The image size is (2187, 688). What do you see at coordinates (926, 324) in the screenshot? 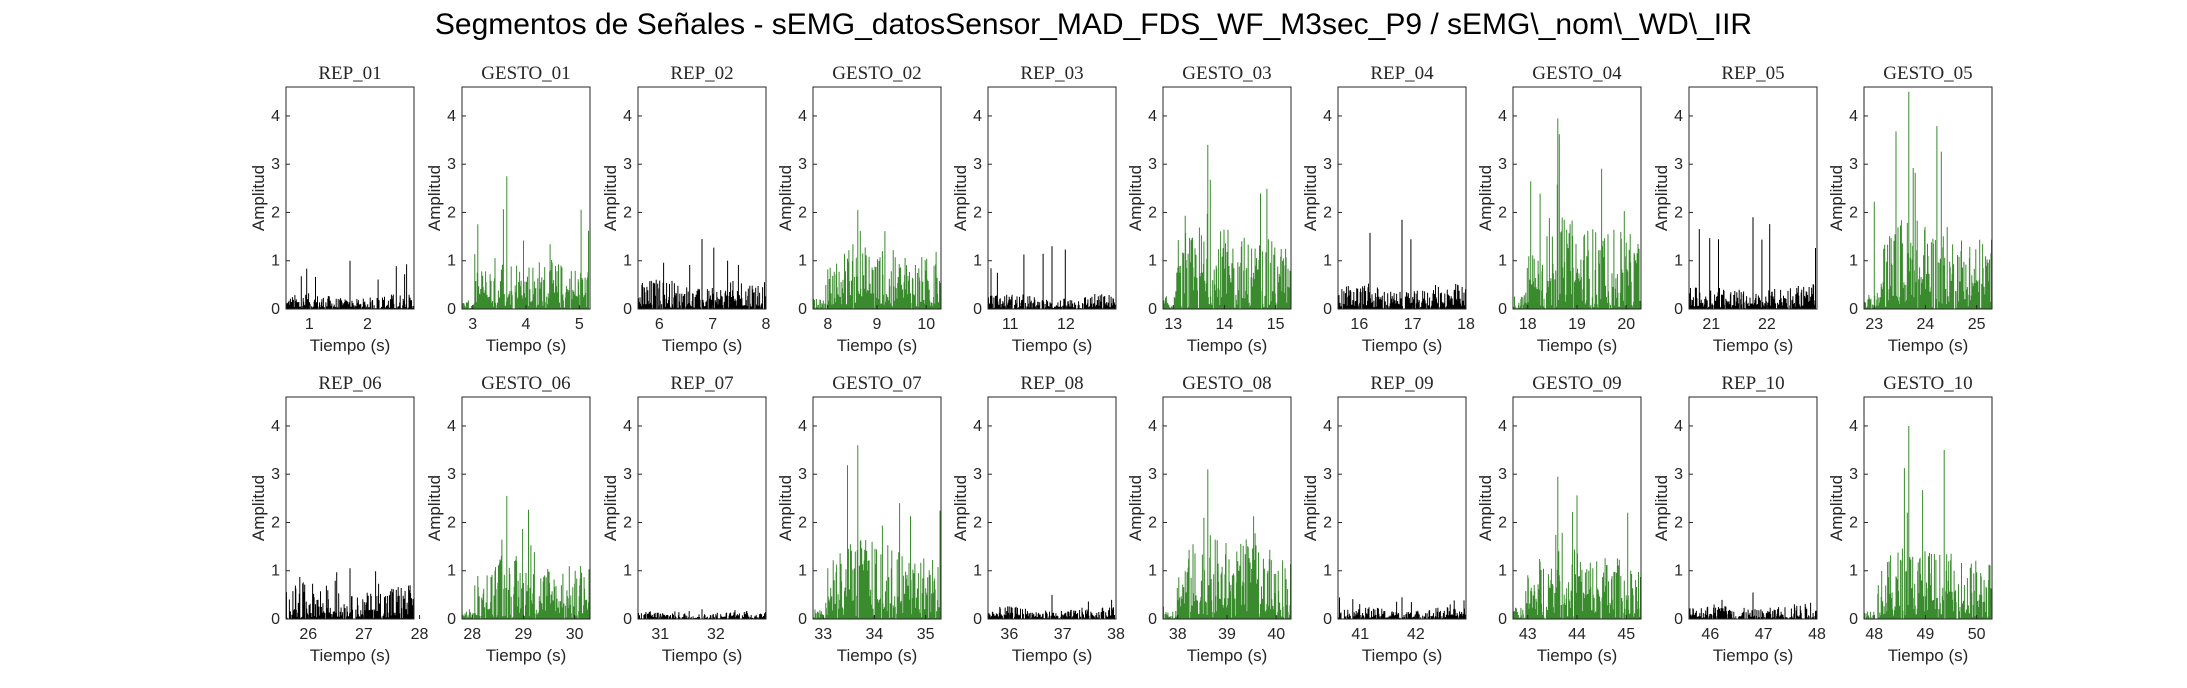
I see `x-tick-label: 10` at bounding box center [926, 324].